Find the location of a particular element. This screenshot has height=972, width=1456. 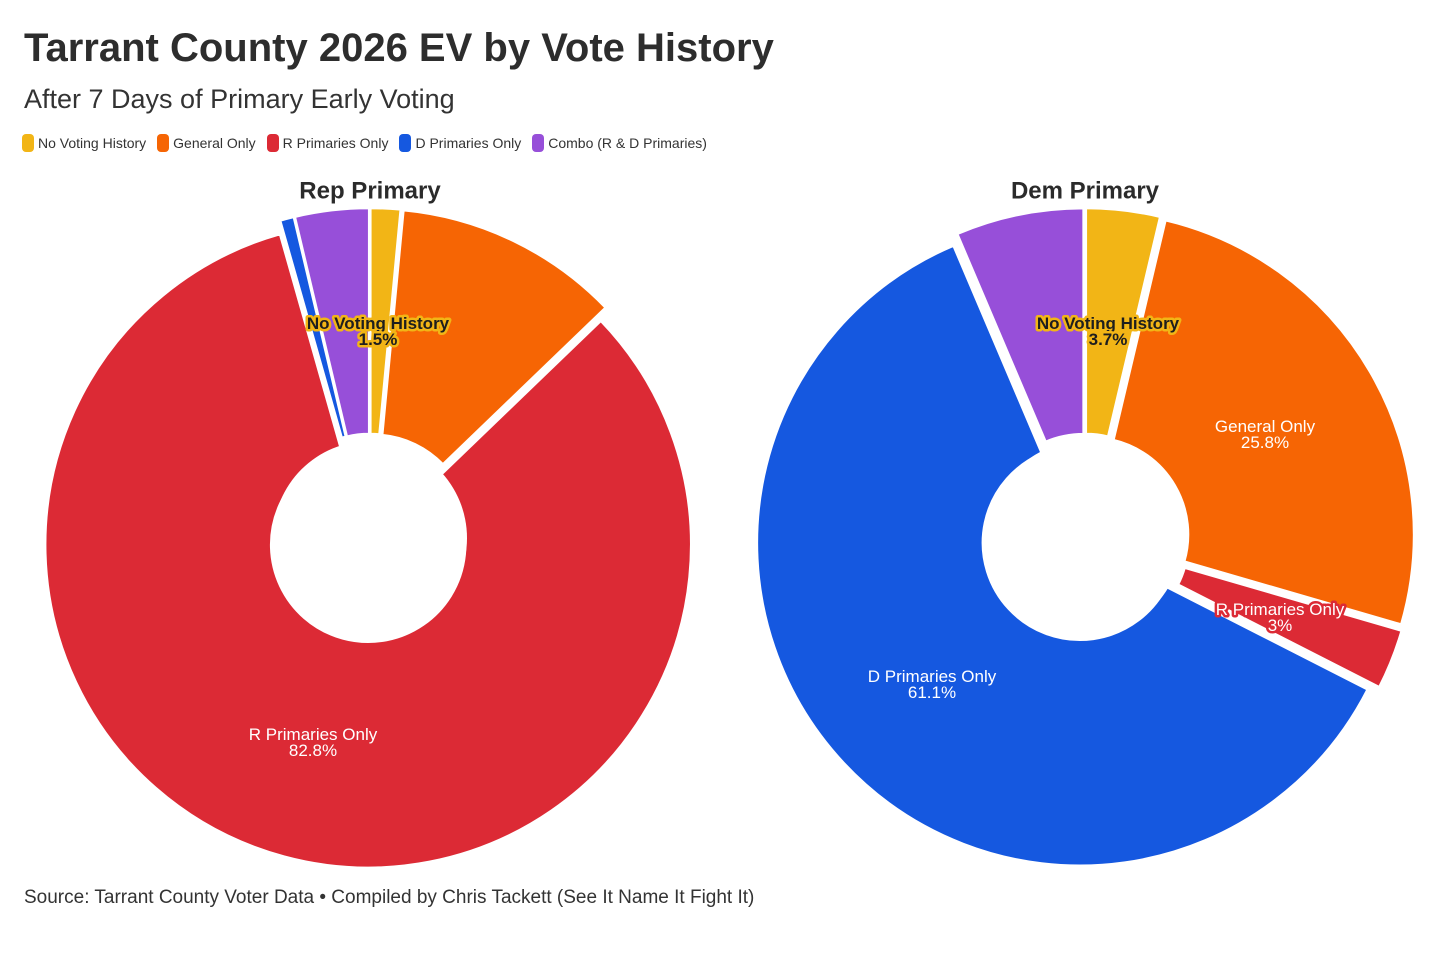

data-label-value: 1.5% is located at coordinates (378, 339).